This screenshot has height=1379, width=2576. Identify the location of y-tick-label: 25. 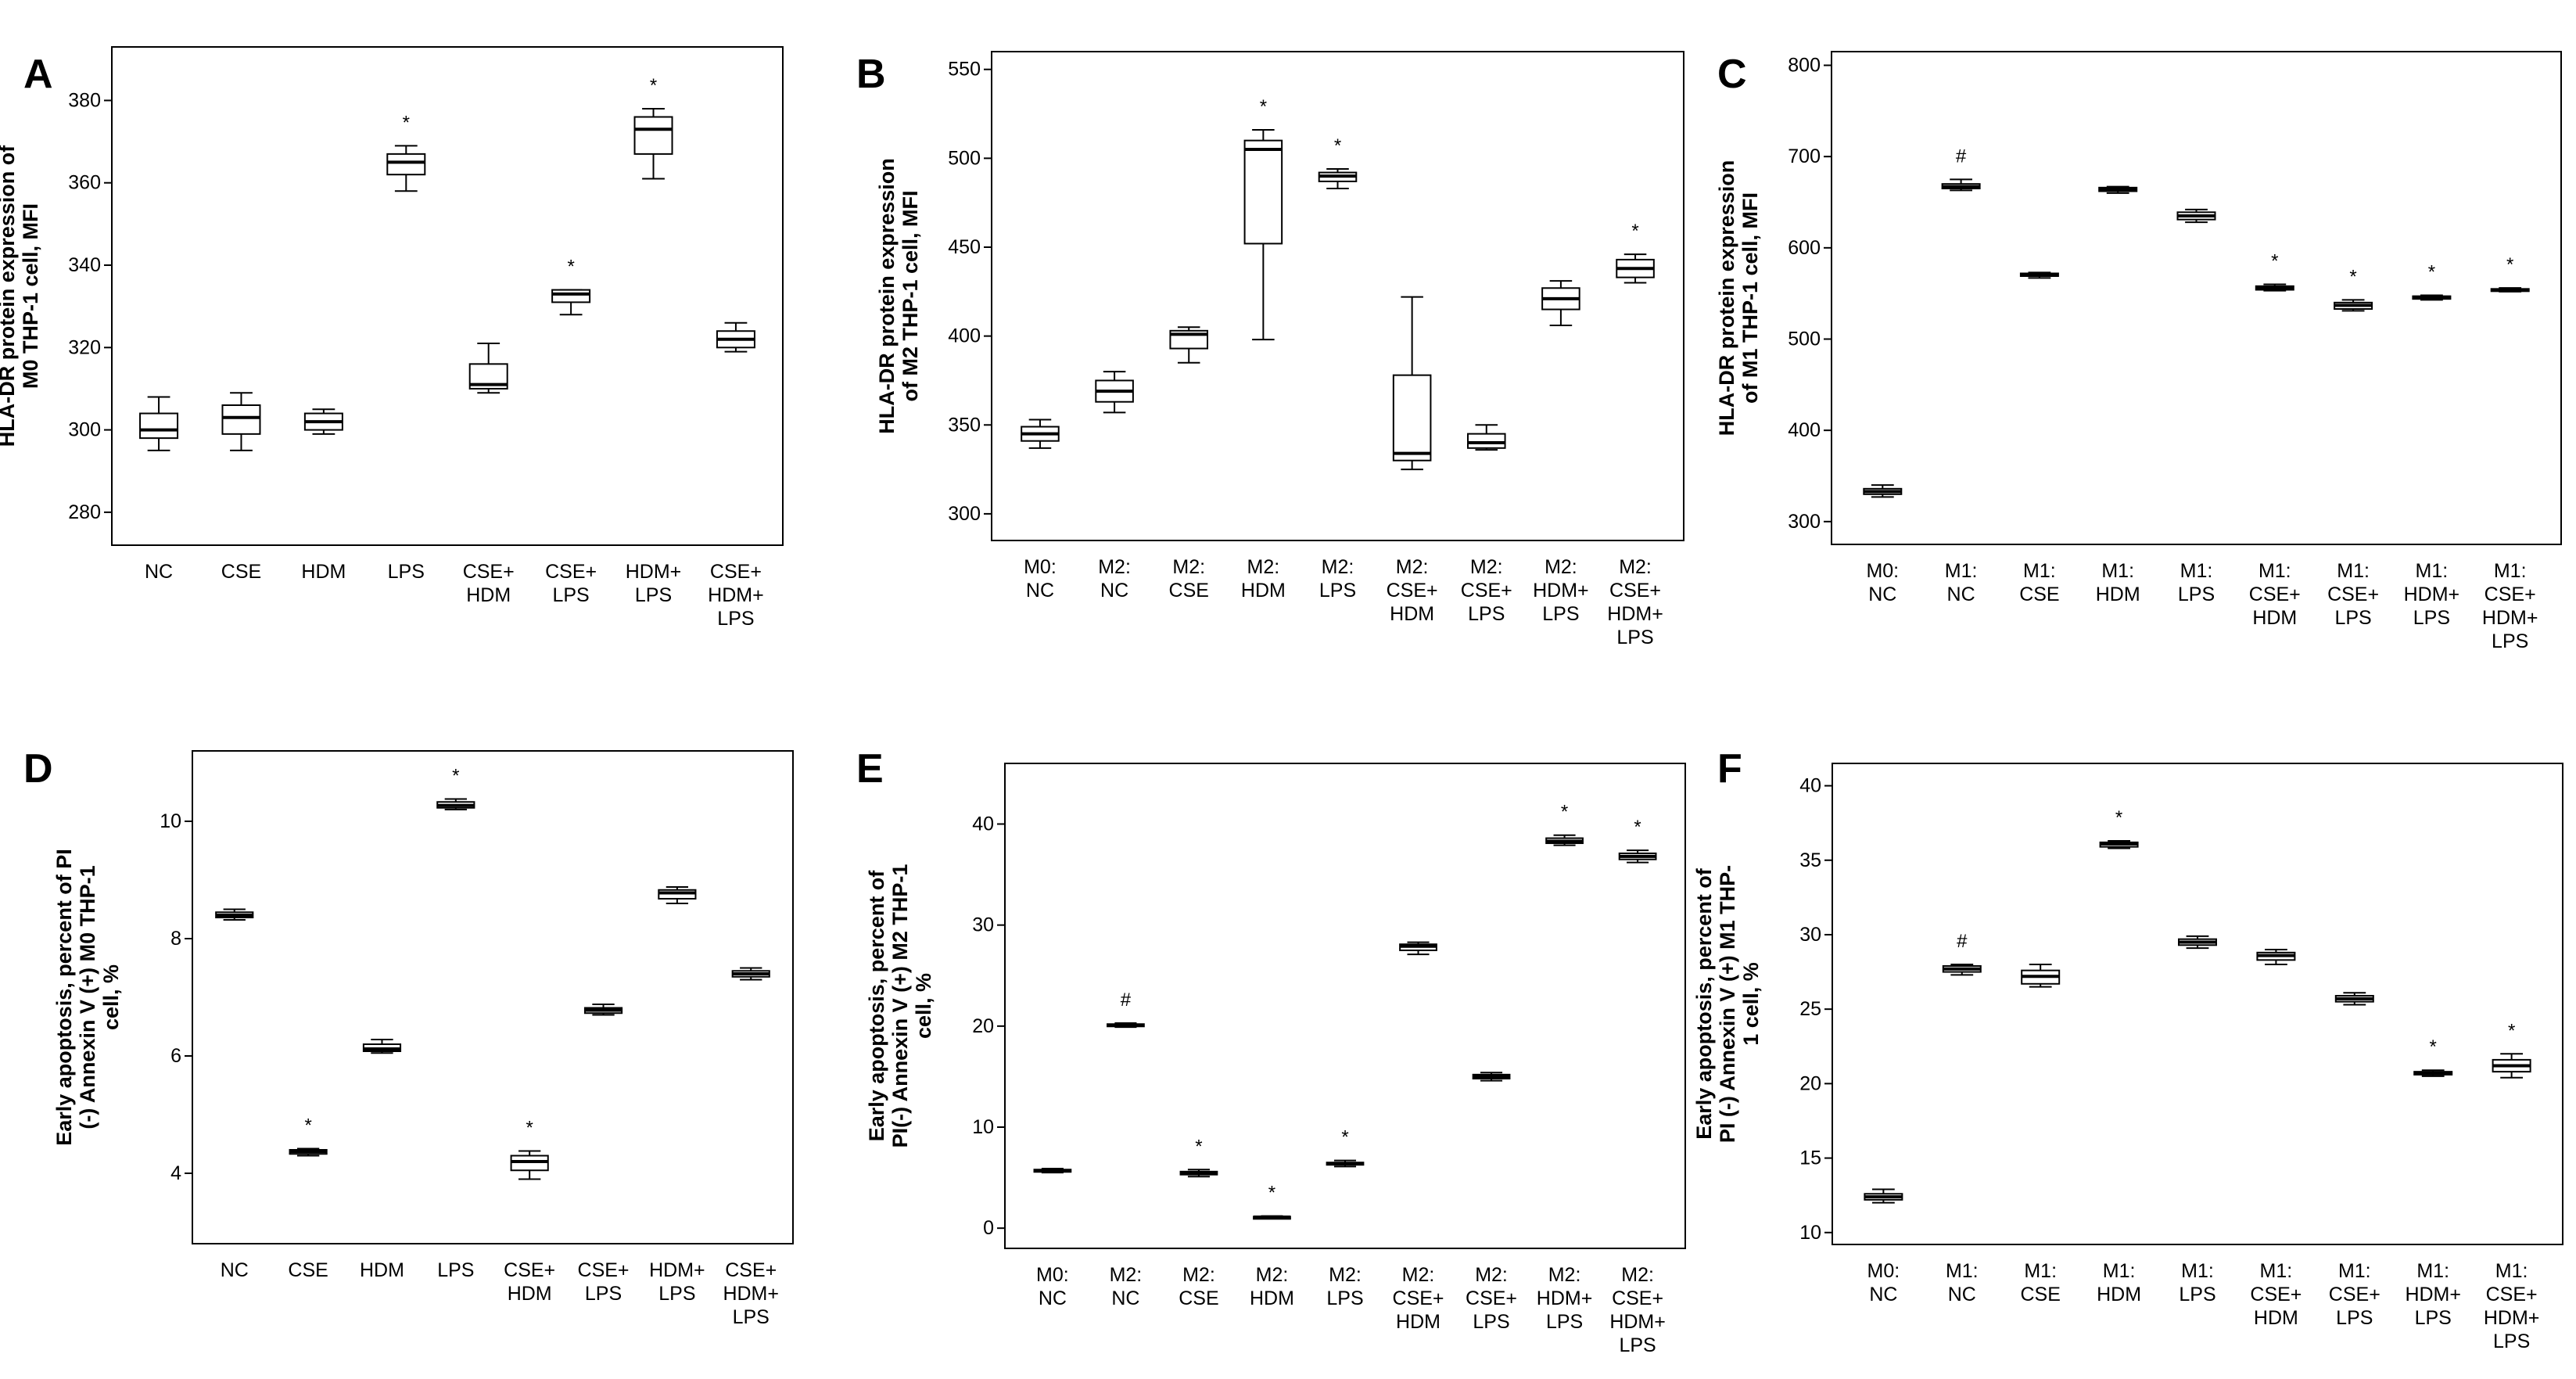
(1810, 1009).